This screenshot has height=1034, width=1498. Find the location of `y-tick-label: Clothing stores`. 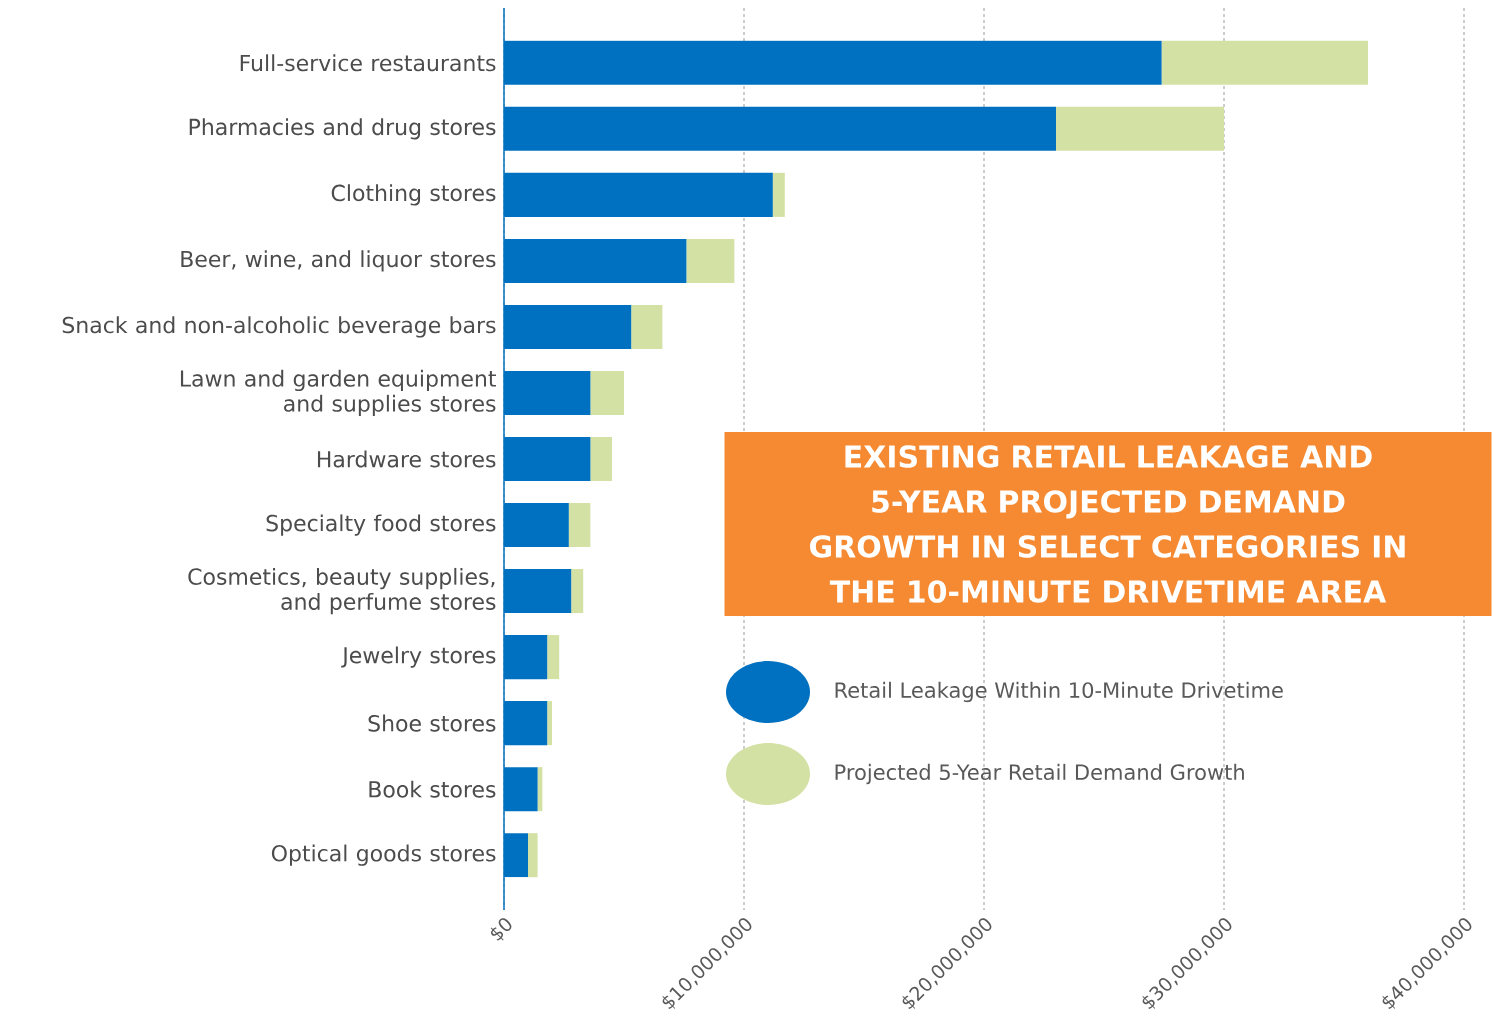

y-tick-label: Clothing stores is located at coordinates (413, 195).